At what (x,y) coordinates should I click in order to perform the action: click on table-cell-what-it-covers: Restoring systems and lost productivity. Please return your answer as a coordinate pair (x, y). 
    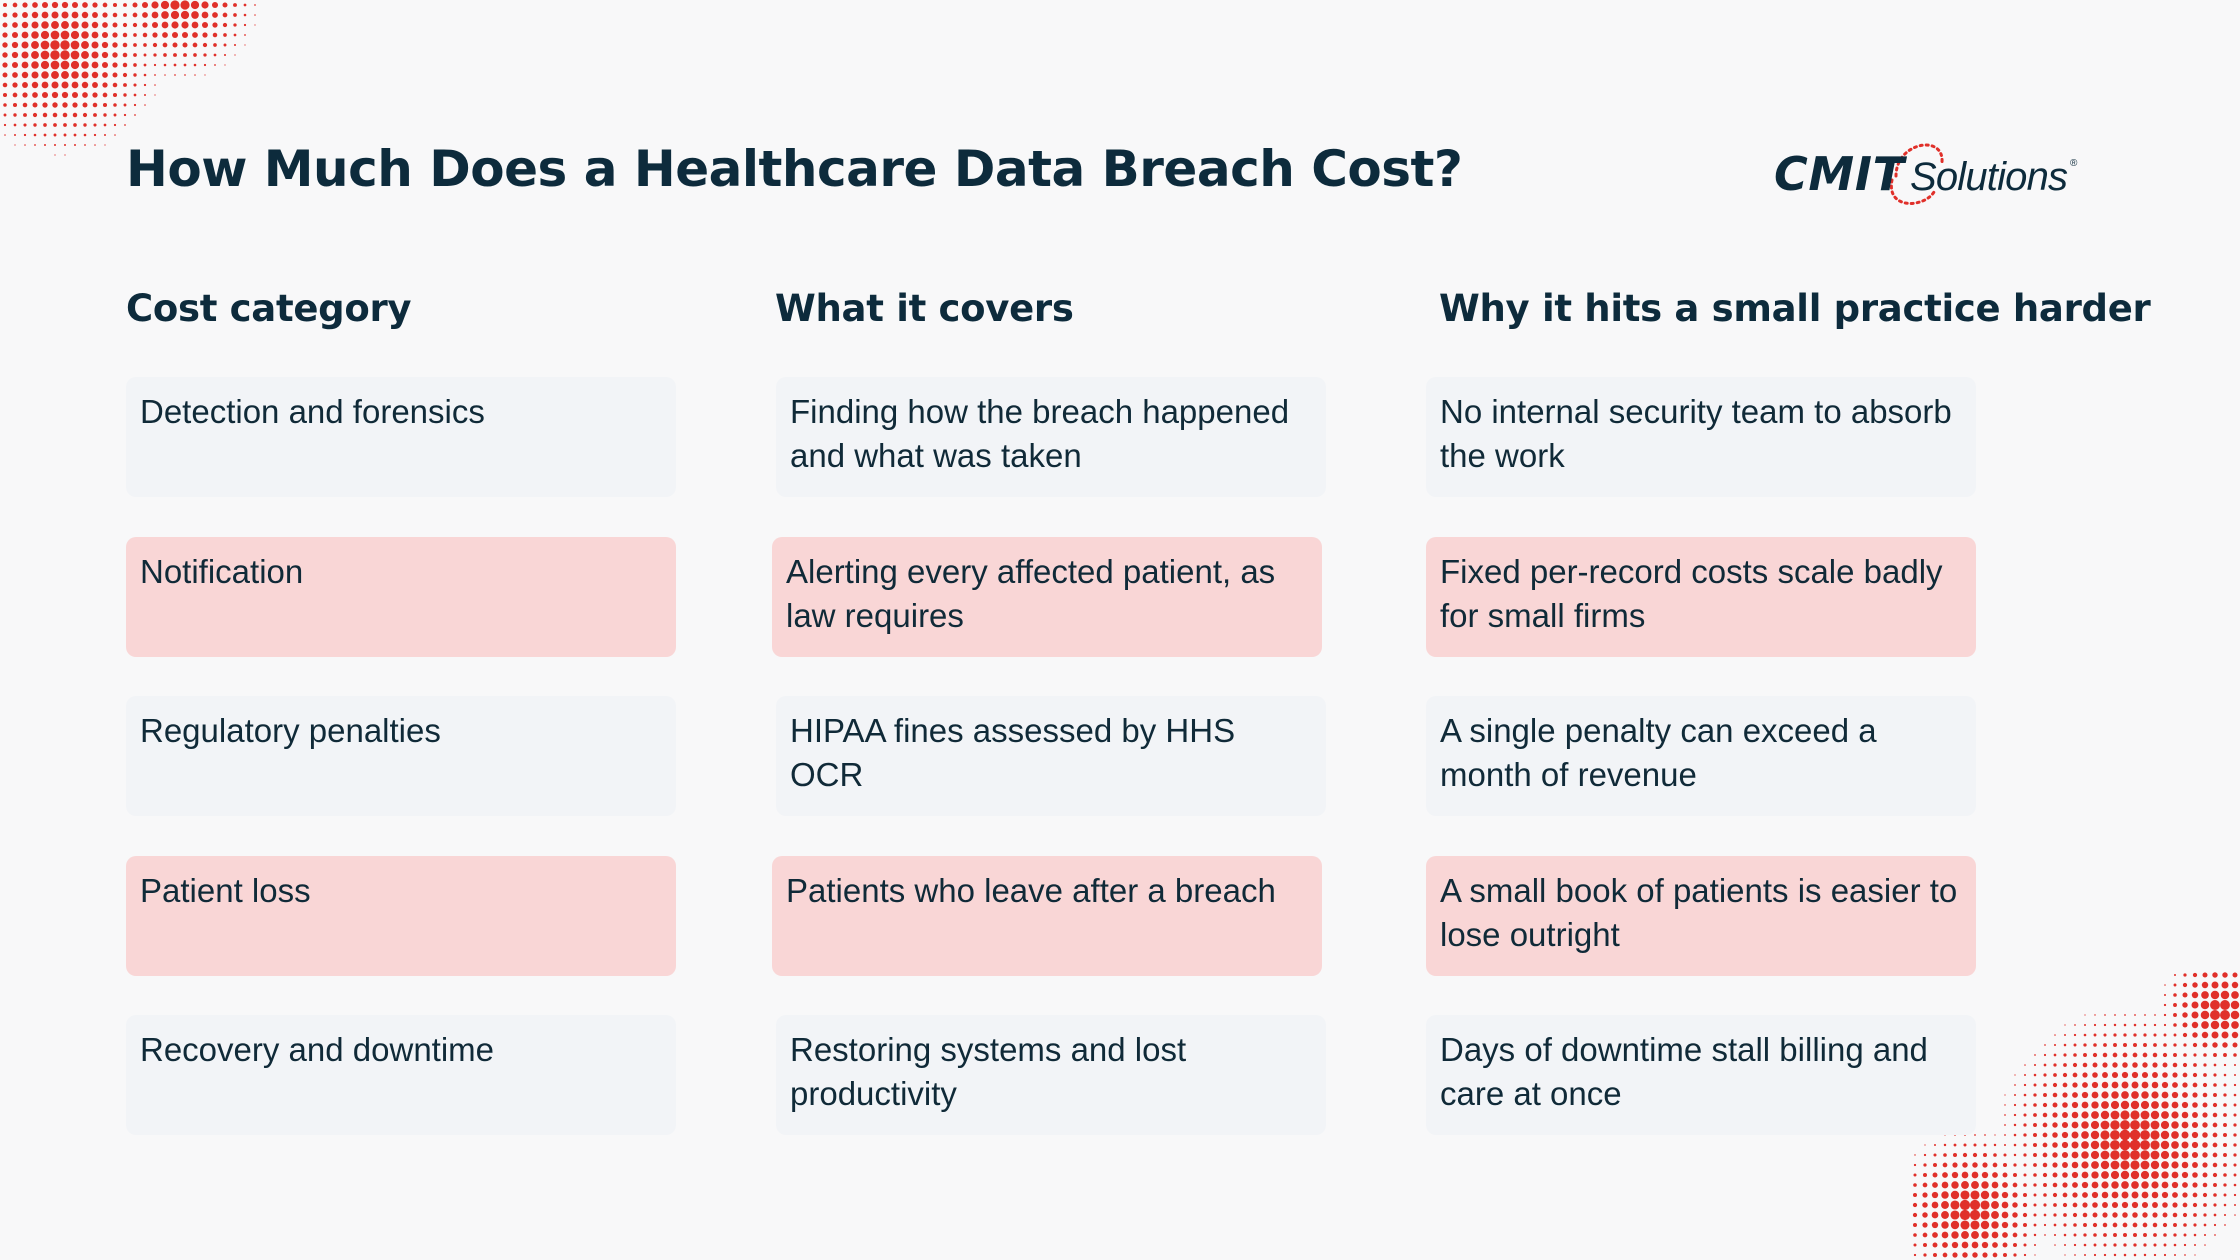
    Looking at the image, I should click on (1051, 1075).